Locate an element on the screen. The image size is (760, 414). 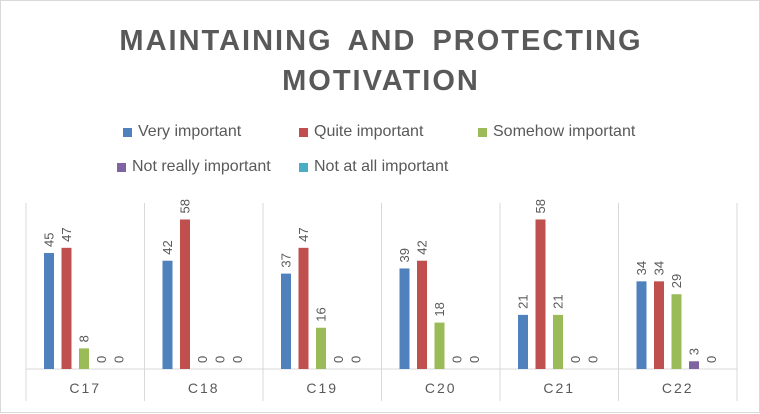
data-label-c21-somehow-important: 21 is located at coordinates (558, 301).